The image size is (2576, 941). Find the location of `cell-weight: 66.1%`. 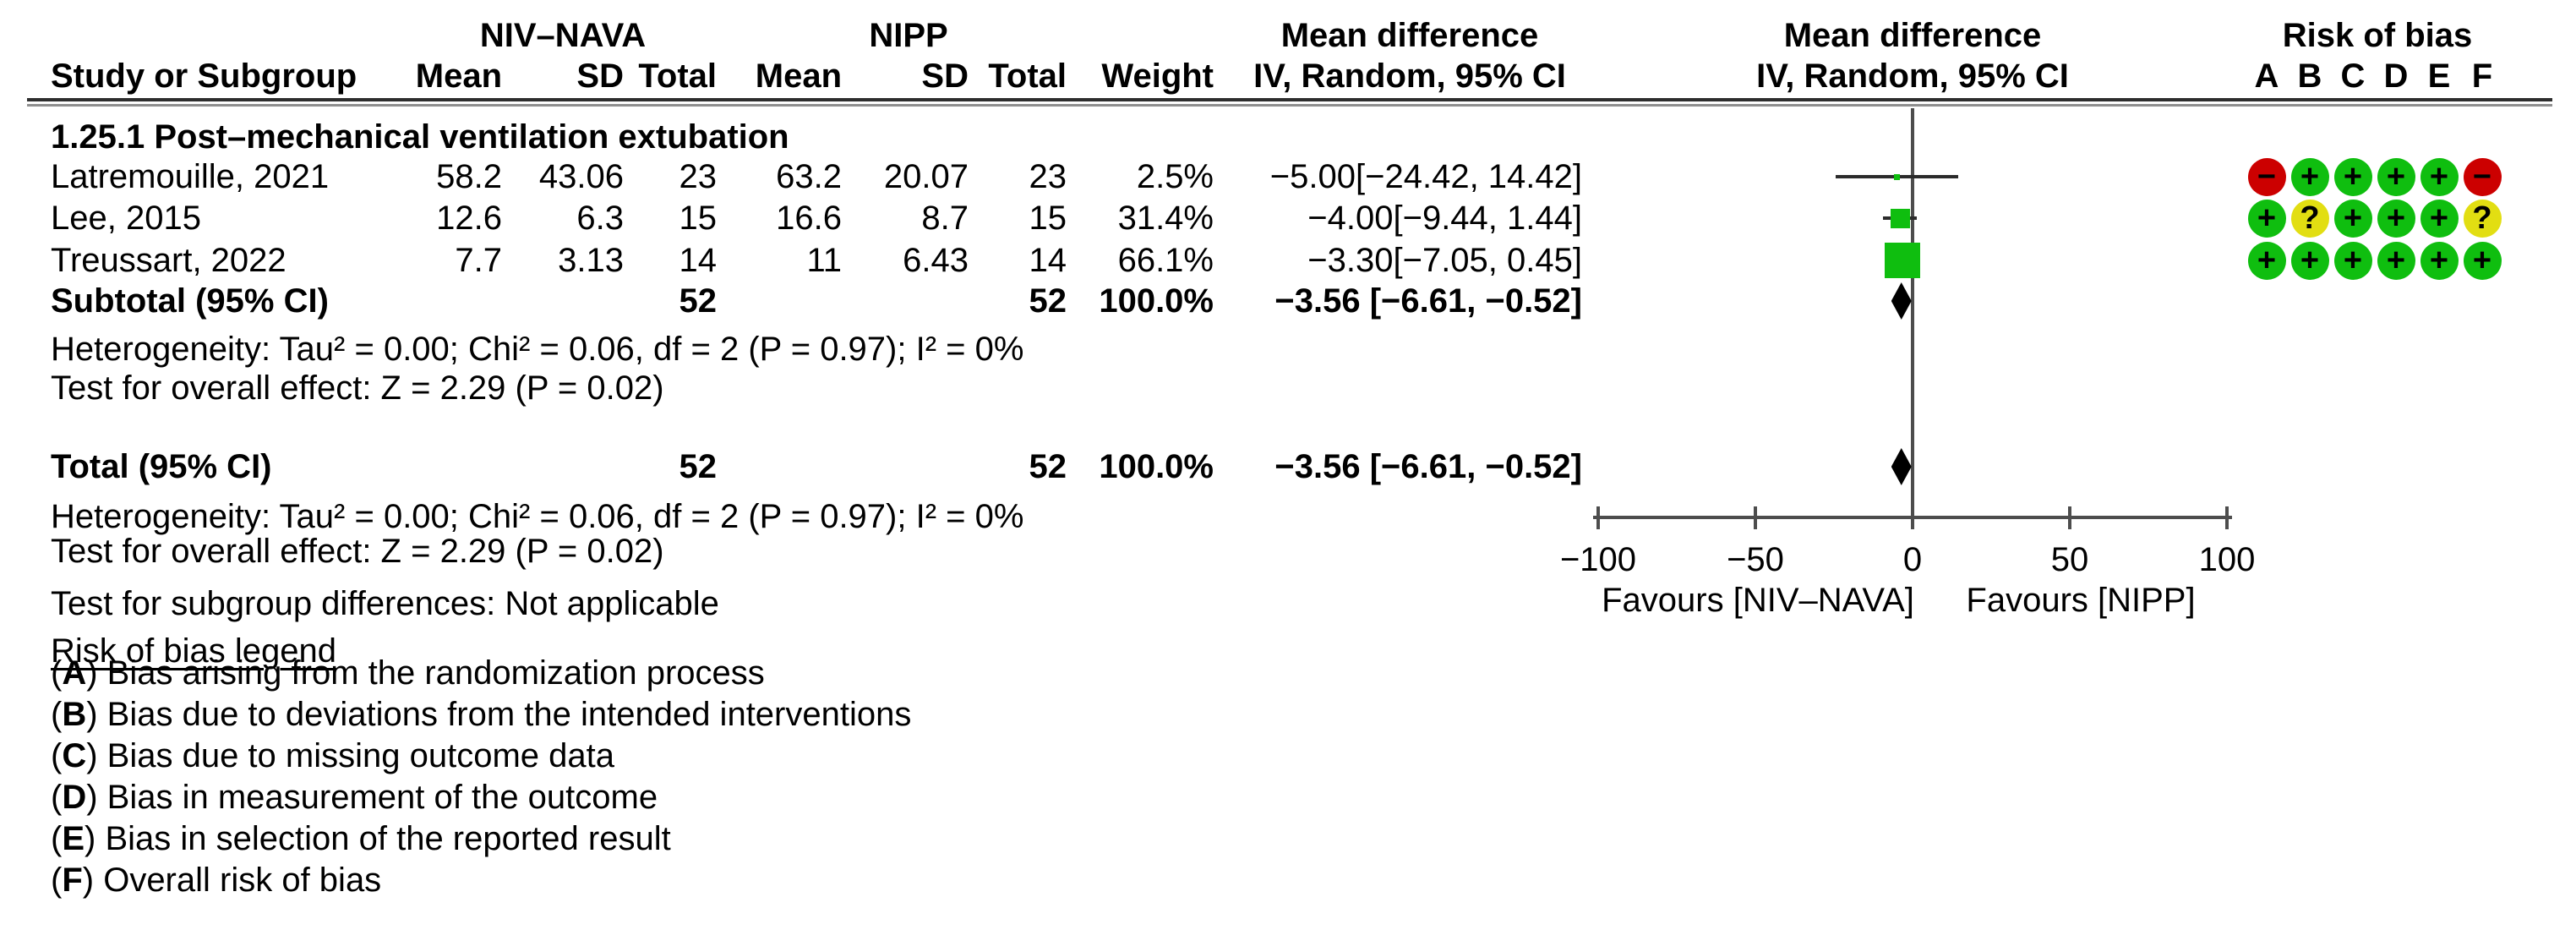

cell-weight: 66.1% is located at coordinates (1165, 260).